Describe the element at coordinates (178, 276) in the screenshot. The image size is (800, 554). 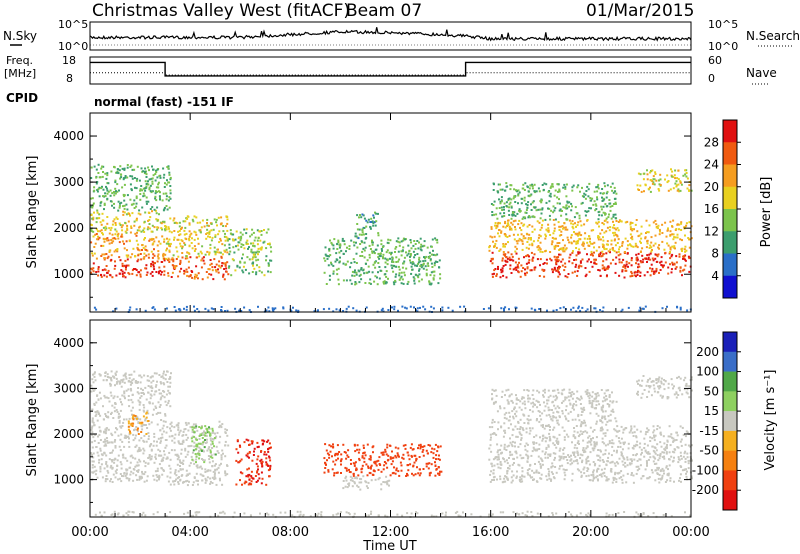
I see `power-cell-r4` at that location.